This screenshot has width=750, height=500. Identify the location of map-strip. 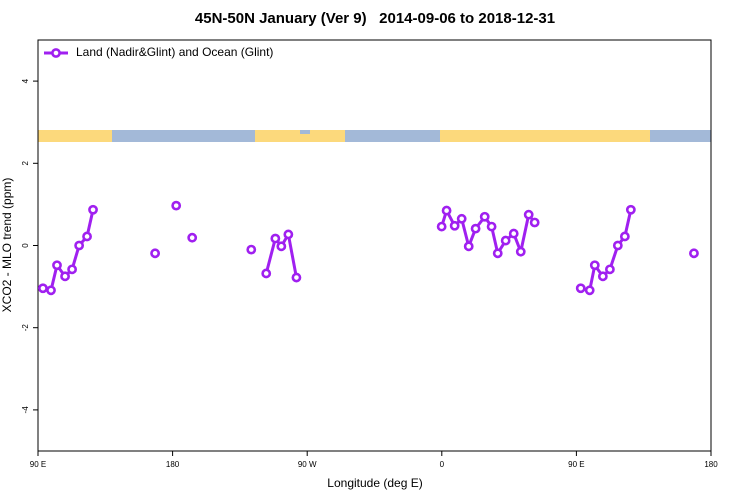
(374, 136).